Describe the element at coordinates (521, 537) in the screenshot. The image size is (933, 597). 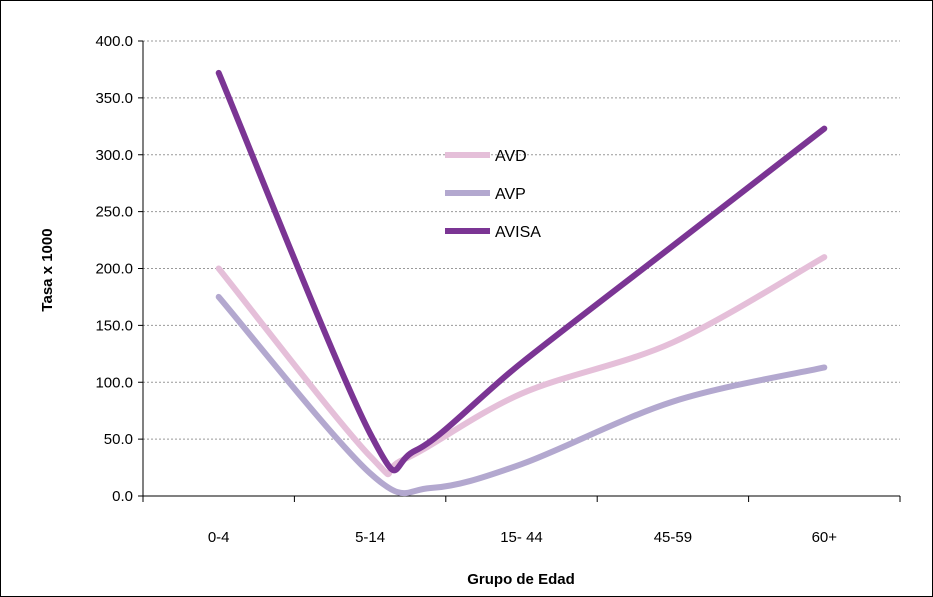
I see `x-tick-label: 15- 44` at that location.